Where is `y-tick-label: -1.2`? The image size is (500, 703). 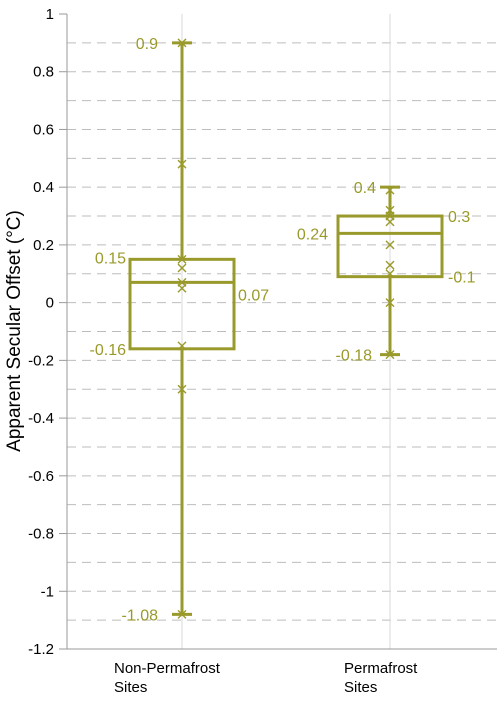
y-tick-label: -1.2 is located at coordinates (41, 649).